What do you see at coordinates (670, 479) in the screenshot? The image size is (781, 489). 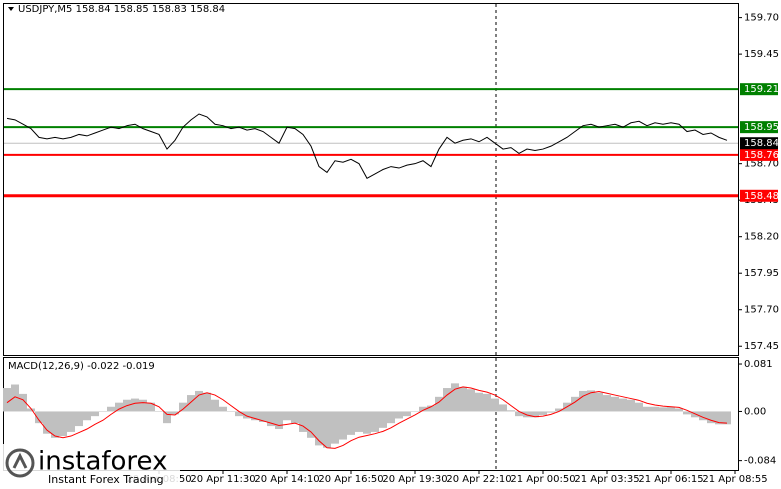 I see `x-tick-label: 21 Apr 06:15` at bounding box center [670, 479].